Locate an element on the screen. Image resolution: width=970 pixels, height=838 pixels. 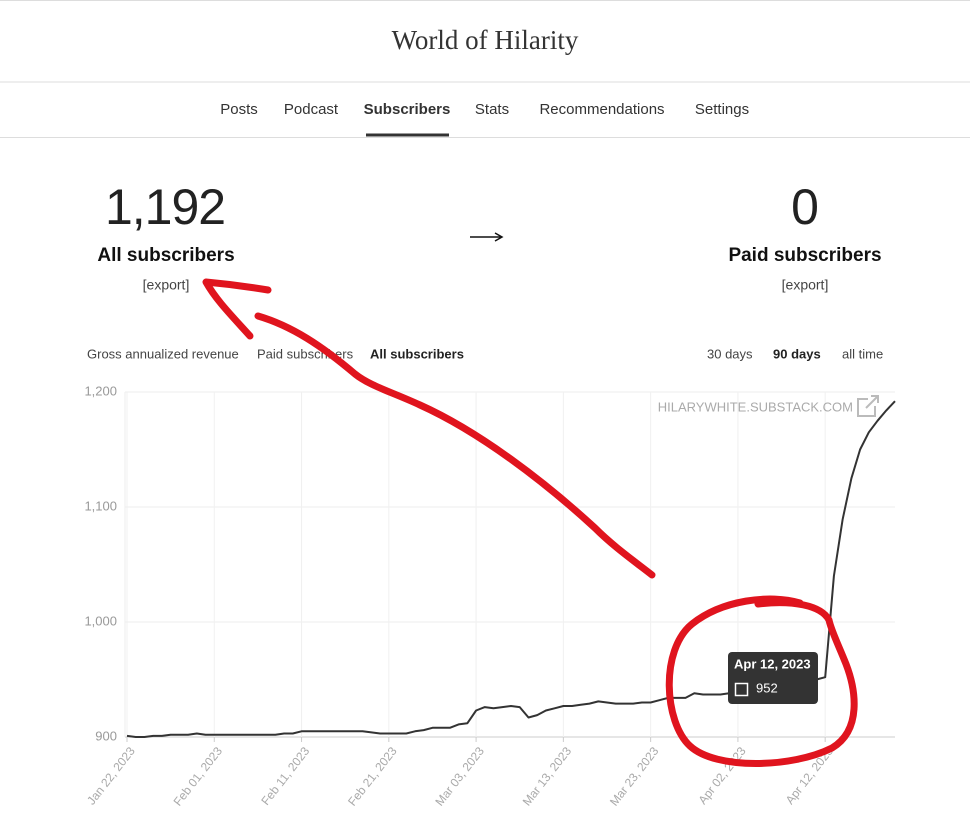
range-tab-active: 90 days is located at coordinates (797, 353).